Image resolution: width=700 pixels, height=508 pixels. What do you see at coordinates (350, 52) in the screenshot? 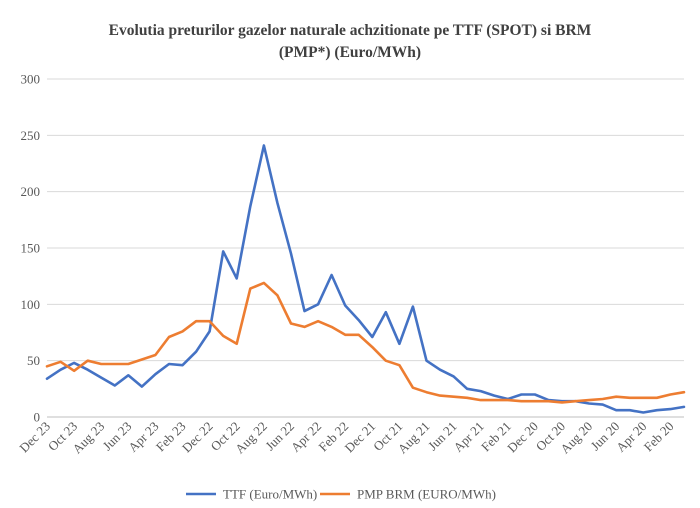
I see `chart-title-line2: (PMP*) (Euro/MWh)` at bounding box center [350, 52].